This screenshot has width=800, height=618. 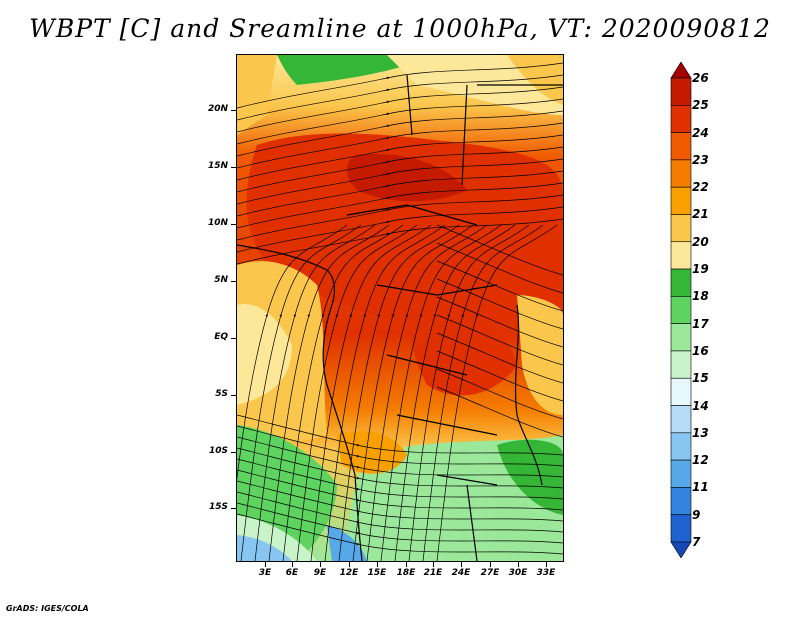 What do you see at coordinates (264, 354) in the screenshot?
I see `pale-ocean-west` at bounding box center [264, 354].